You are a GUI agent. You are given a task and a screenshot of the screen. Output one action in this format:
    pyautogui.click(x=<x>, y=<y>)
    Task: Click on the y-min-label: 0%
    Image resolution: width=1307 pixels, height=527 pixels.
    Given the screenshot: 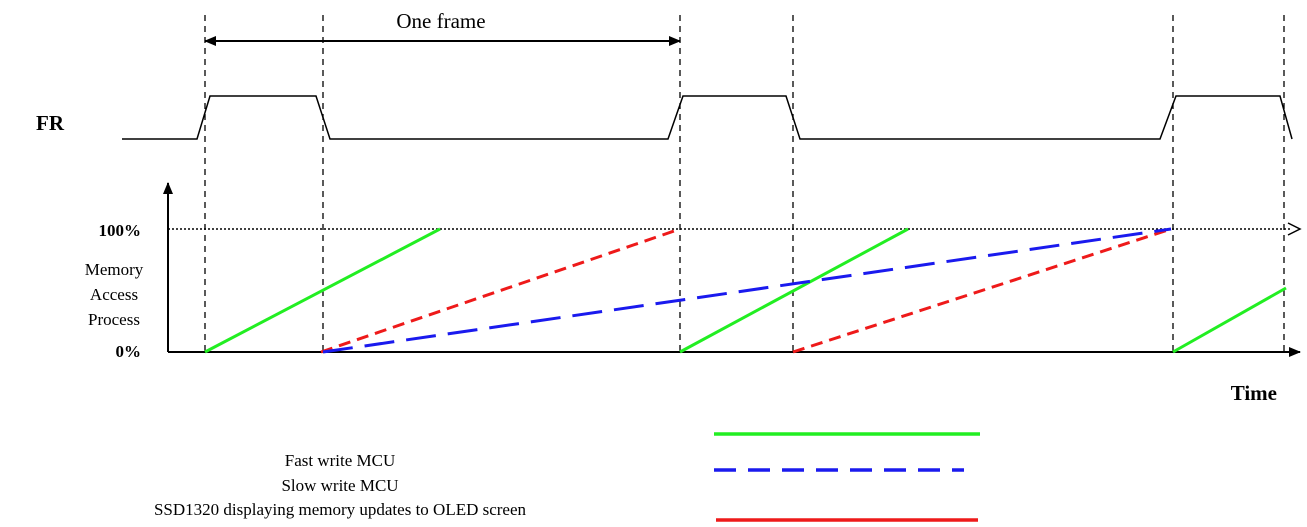 What is the action you would take?
    pyautogui.click(x=129, y=351)
    